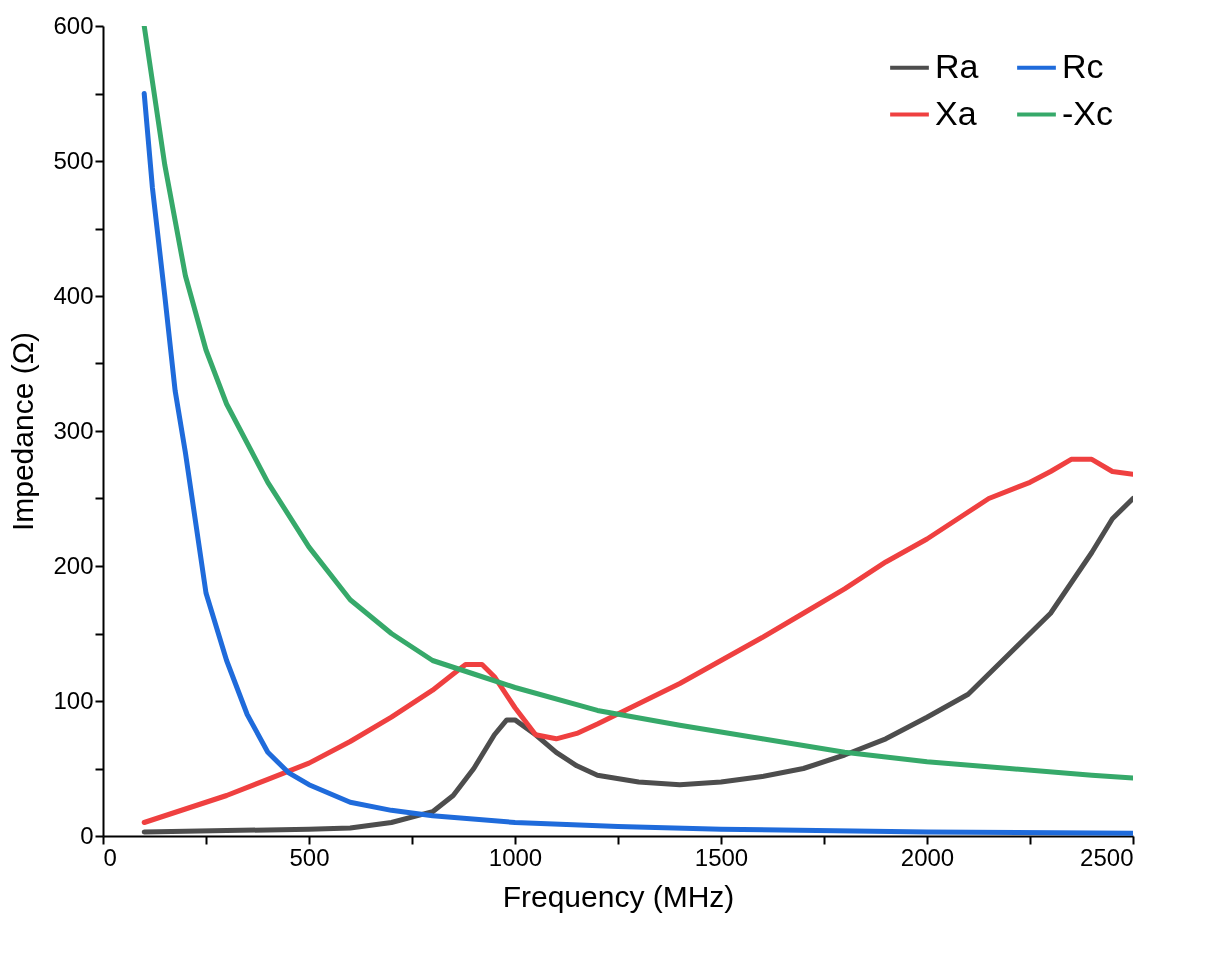 This screenshot has height=969, width=1207. Describe the element at coordinates (73, 700) in the screenshot. I see `y-tick-label: 100` at that location.